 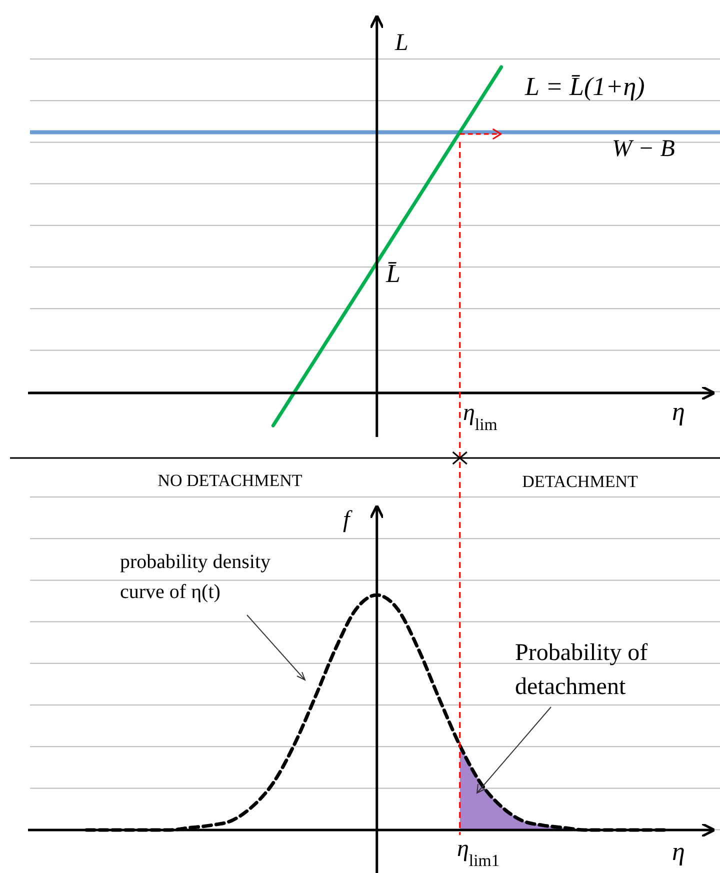 I want to click on annotation: η$_{lim}$, so click(x=480, y=417).